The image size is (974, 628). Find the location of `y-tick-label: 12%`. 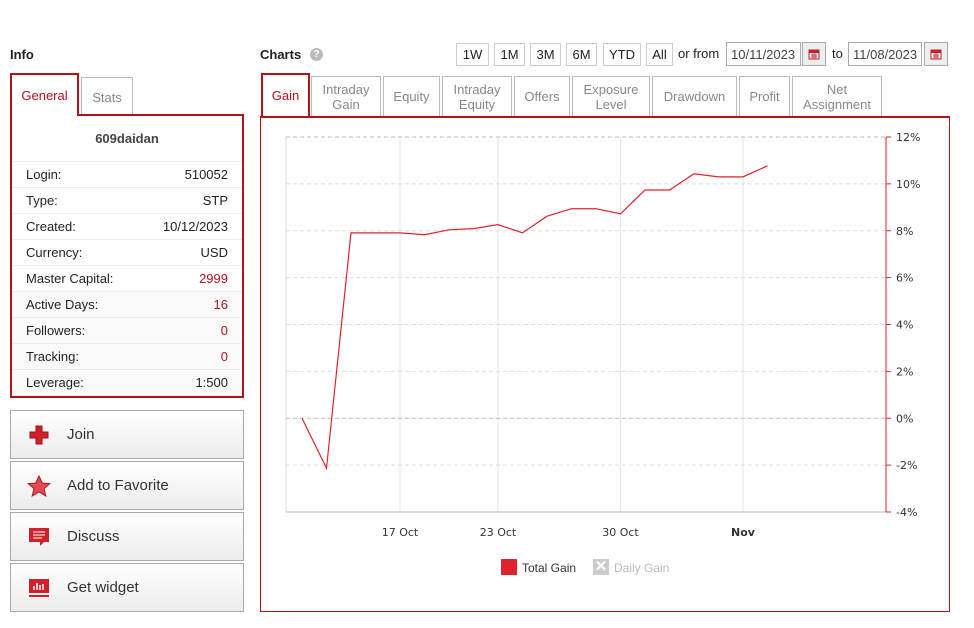

y-tick-label: 12% is located at coordinates (908, 137).